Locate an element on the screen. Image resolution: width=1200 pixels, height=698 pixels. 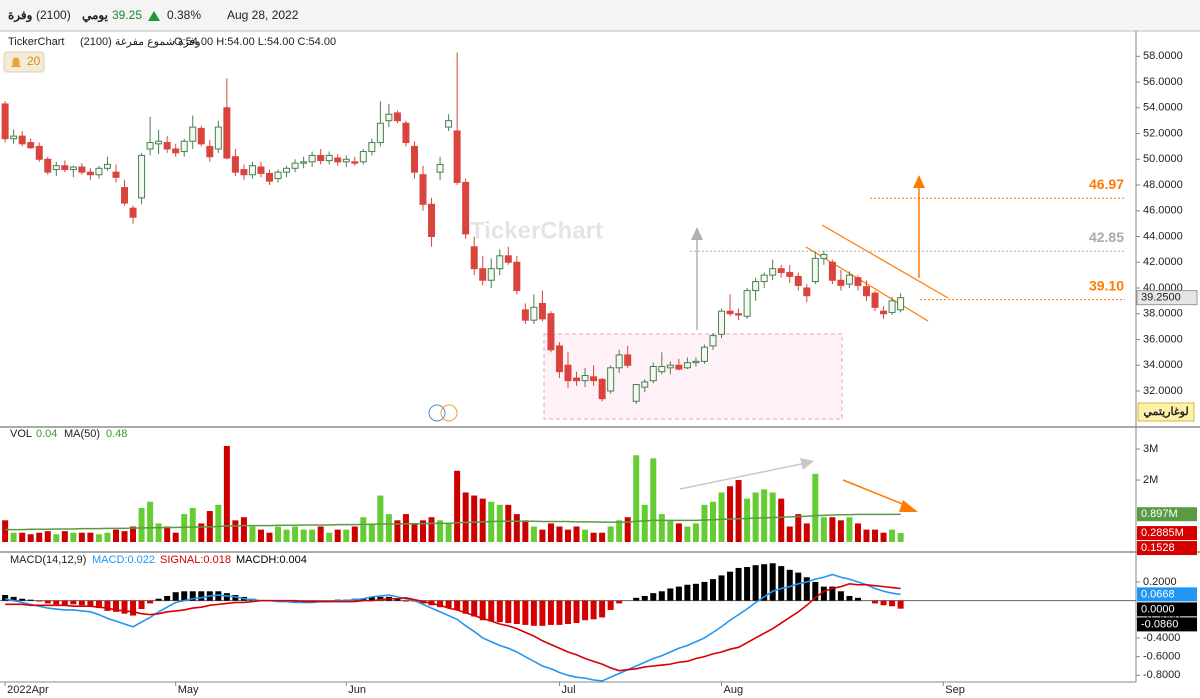
log-toggle: لوغاريتمي is located at coordinates (1166, 412).